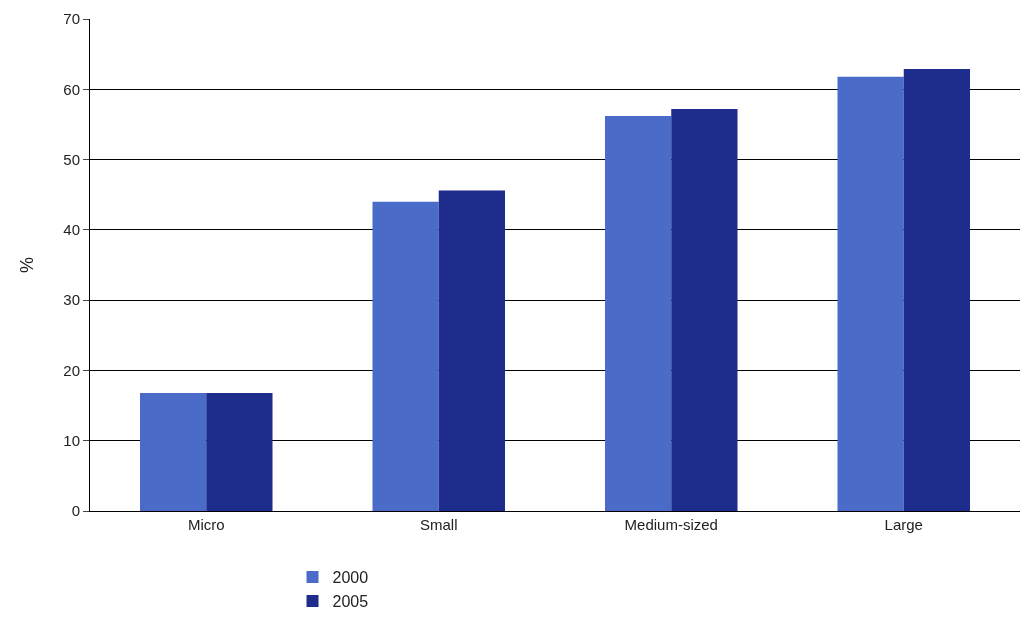  Describe the element at coordinates (71, 19) in the screenshot. I see `y-tick-label: 70` at that location.